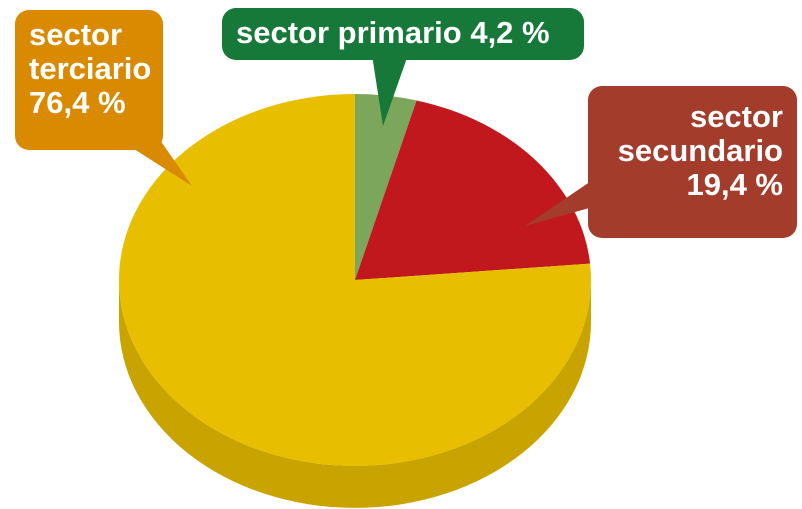 The width and height of the screenshot is (802, 509). I want to click on callout: sector primario 4,2 %, so click(403, 34).